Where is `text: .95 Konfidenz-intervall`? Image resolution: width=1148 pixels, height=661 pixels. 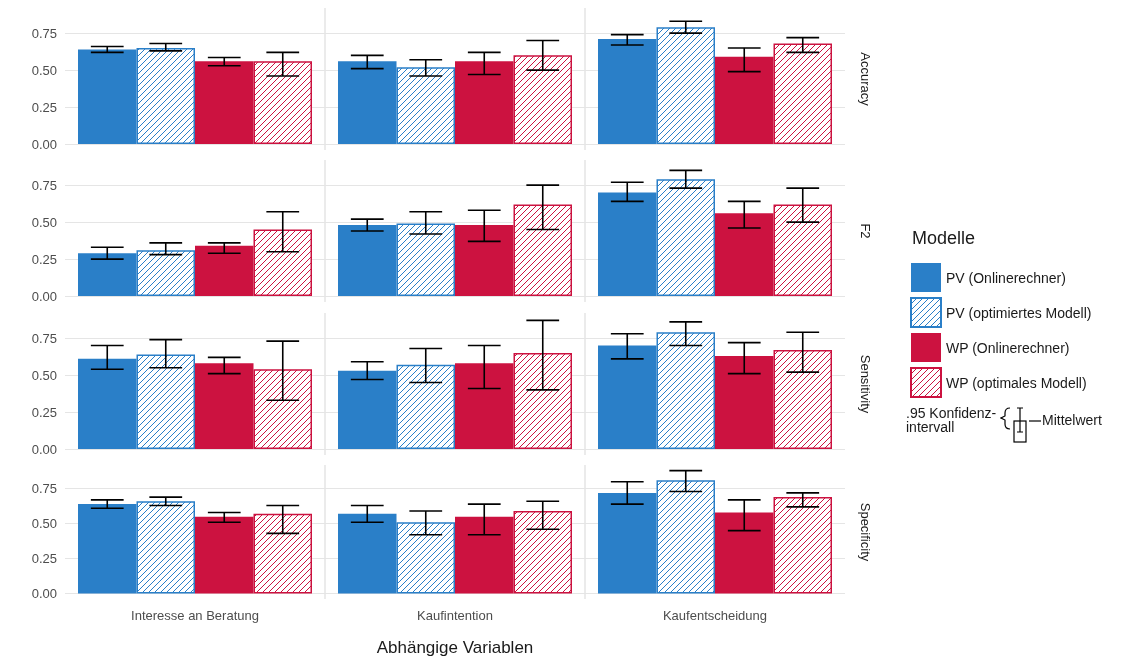
text: .95 Konfidenz-intervall is located at coordinates (952, 420).